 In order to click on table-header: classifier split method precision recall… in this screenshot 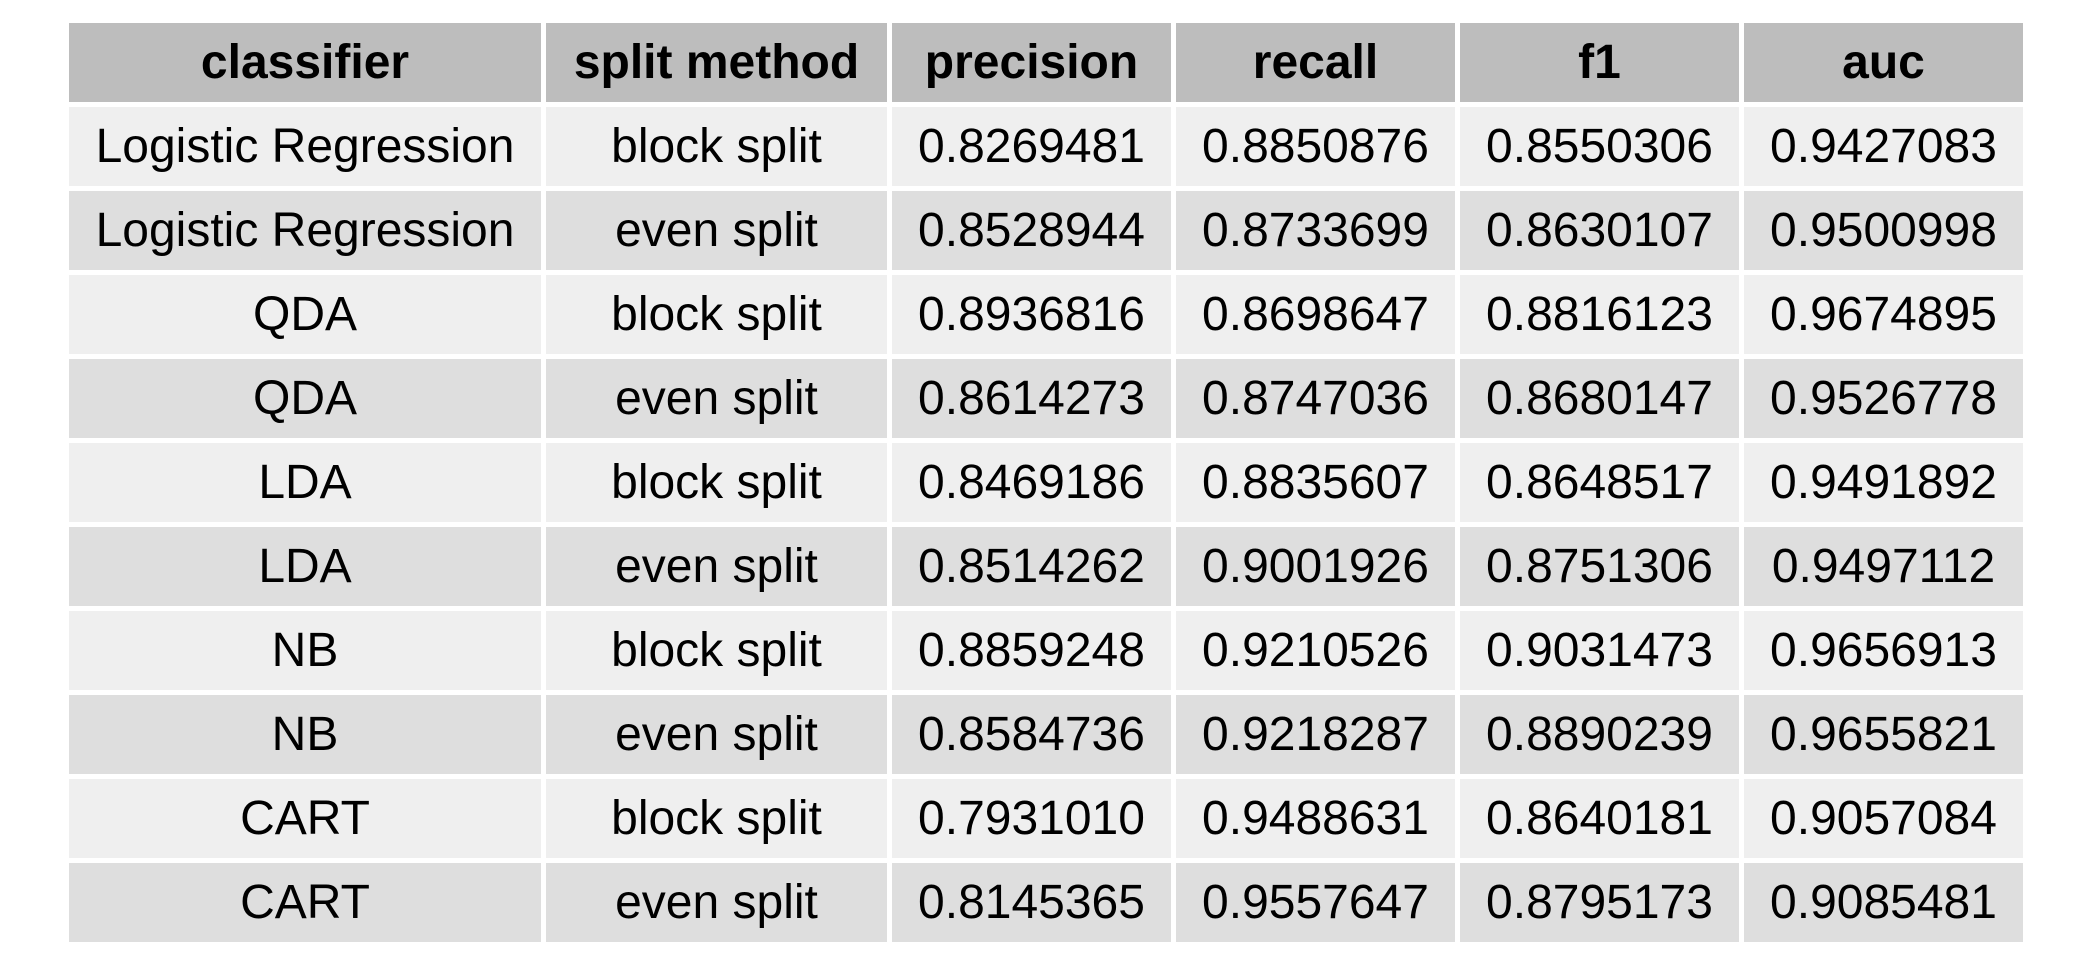, I will do `click(1046, 62)`.